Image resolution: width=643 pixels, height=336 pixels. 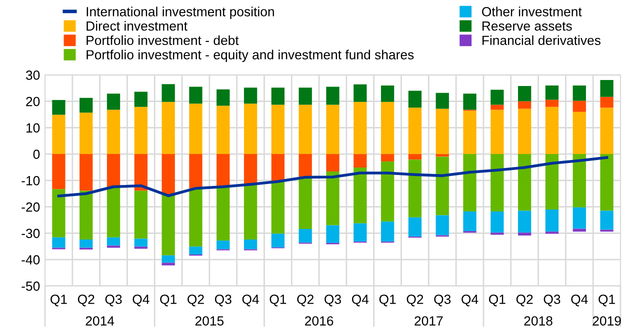 What do you see at coordinates (31, 181) in the screenshot?
I see `y-tick-label: -10` at bounding box center [31, 181].